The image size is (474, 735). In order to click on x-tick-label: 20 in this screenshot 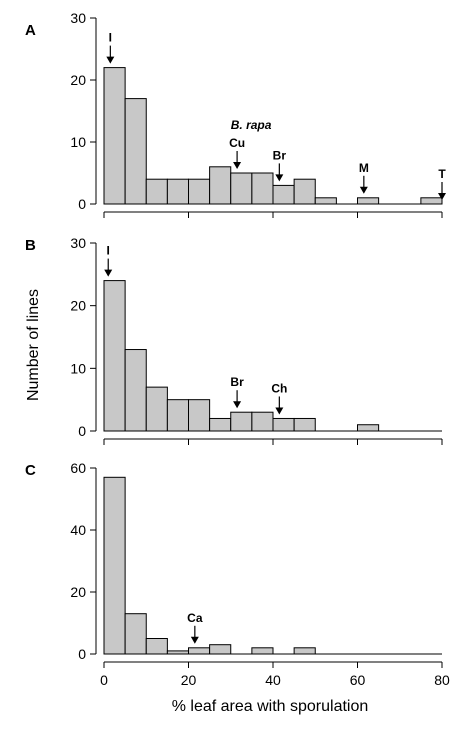, I will do `click(189, 680)`.